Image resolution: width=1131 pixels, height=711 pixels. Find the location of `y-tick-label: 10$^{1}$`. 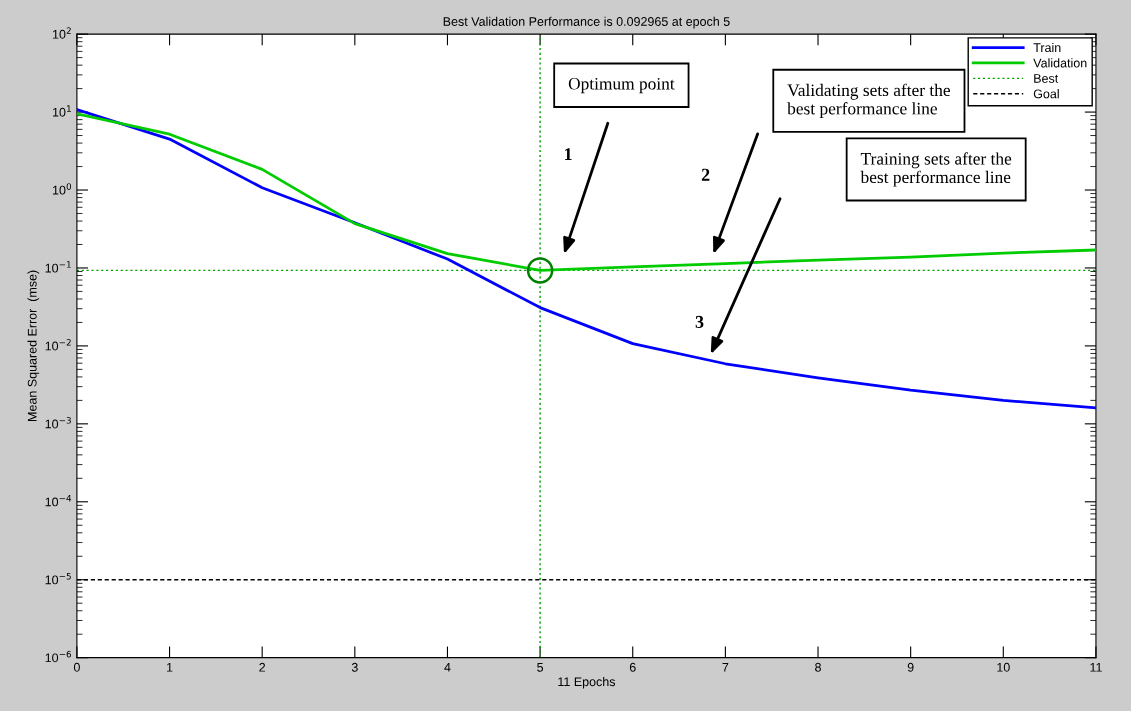

y-tick-label: 10$^{1}$ is located at coordinates (62, 111).